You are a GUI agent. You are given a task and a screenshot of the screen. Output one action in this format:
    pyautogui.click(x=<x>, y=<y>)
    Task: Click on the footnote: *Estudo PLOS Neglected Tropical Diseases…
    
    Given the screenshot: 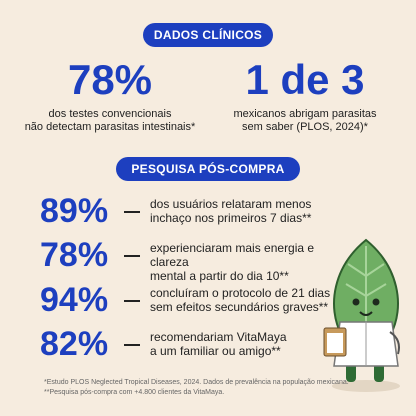 What is the action you would take?
    pyautogui.click(x=196, y=382)
    